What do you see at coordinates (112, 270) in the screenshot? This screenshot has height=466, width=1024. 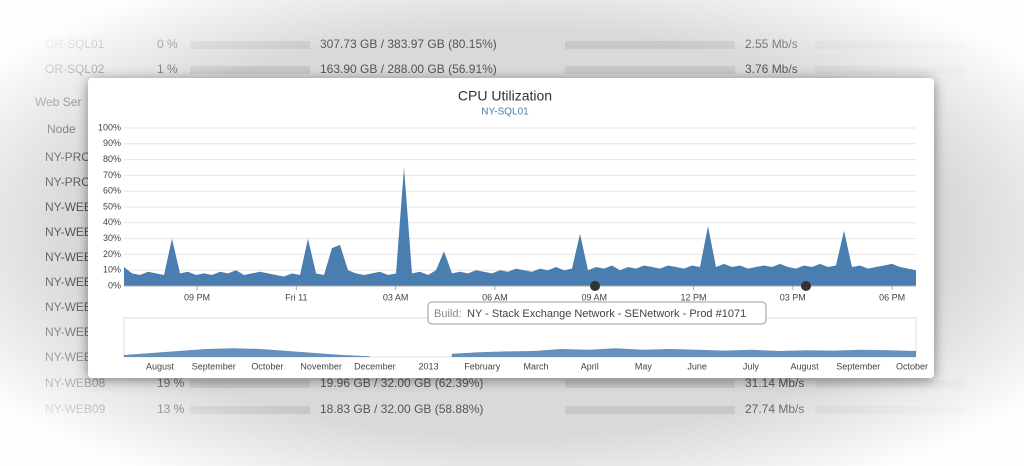 I see `y-tick-label: 10%` at bounding box center [112, 270].